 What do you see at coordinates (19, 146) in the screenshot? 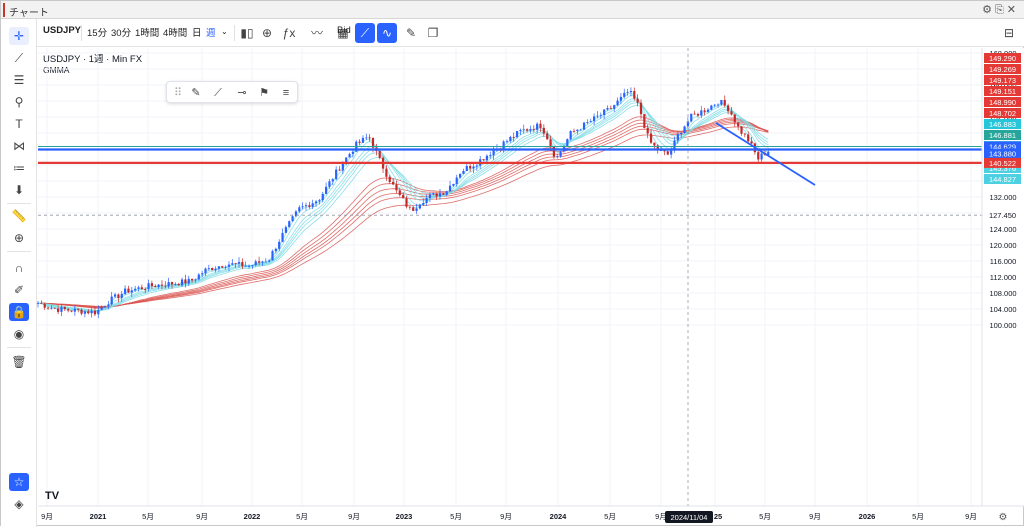
I see `pattern-icon: ⋈` at bounding box center [19, 146].